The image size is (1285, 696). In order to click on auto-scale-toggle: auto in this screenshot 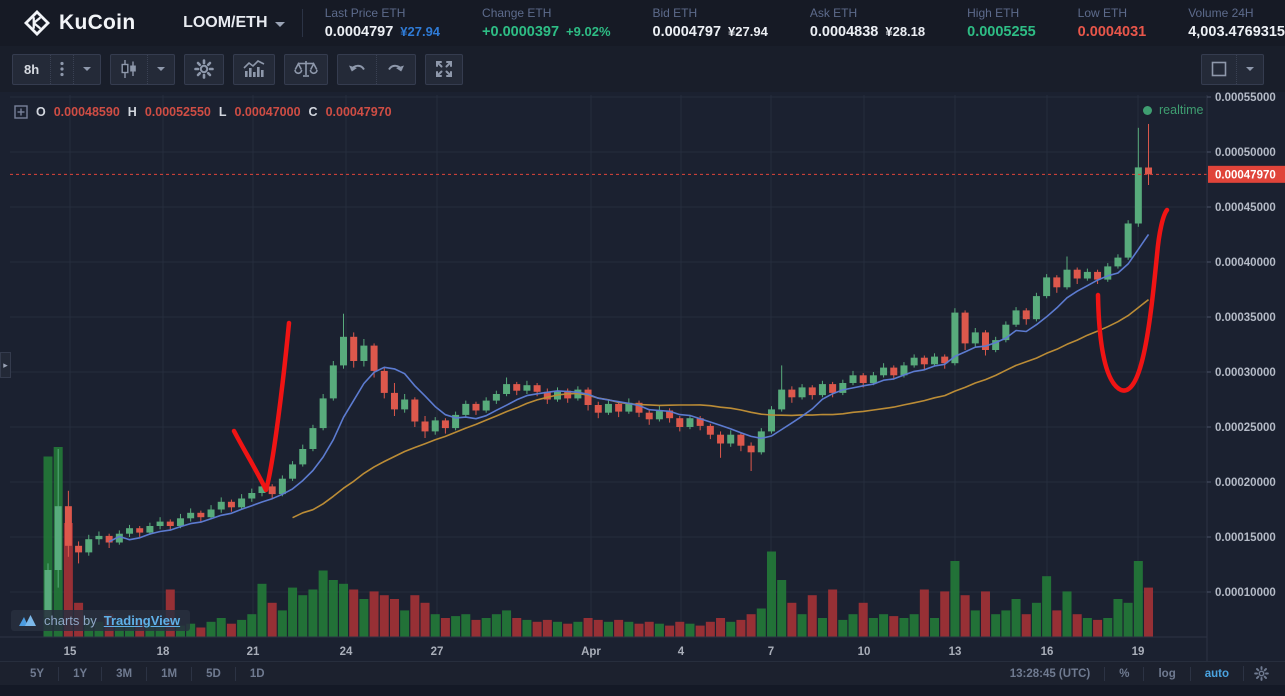, I will do `click(1216, 673)`.